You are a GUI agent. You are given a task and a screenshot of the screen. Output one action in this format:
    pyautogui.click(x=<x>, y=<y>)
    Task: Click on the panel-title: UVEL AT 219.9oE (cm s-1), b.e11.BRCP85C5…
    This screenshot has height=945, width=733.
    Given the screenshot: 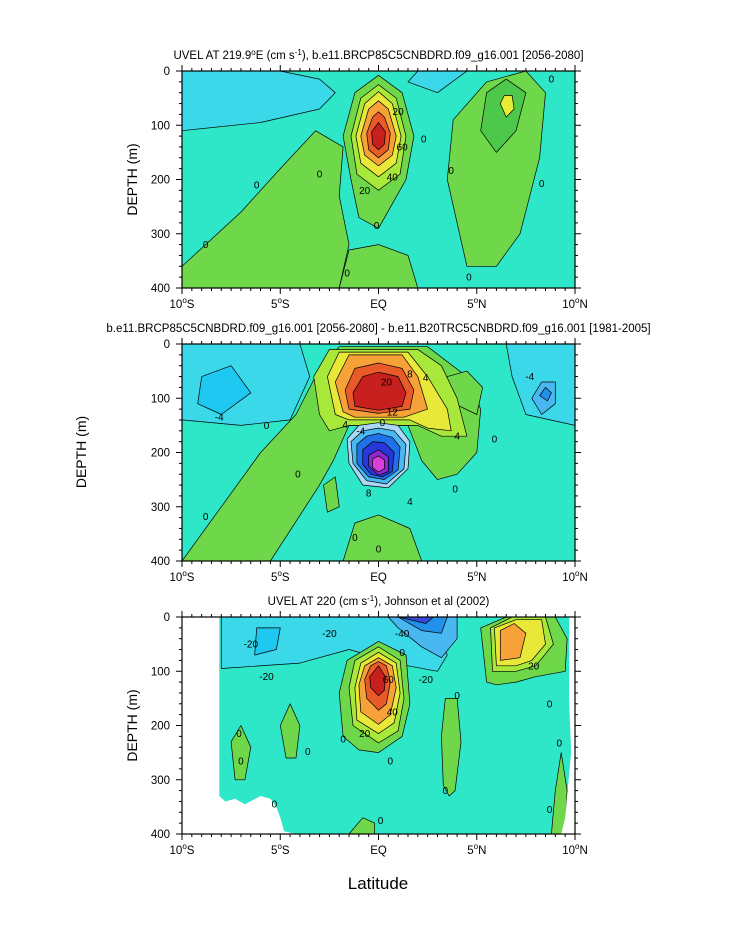 What is the action you would take?
    pyautogui.click(x=378, y=55)
    